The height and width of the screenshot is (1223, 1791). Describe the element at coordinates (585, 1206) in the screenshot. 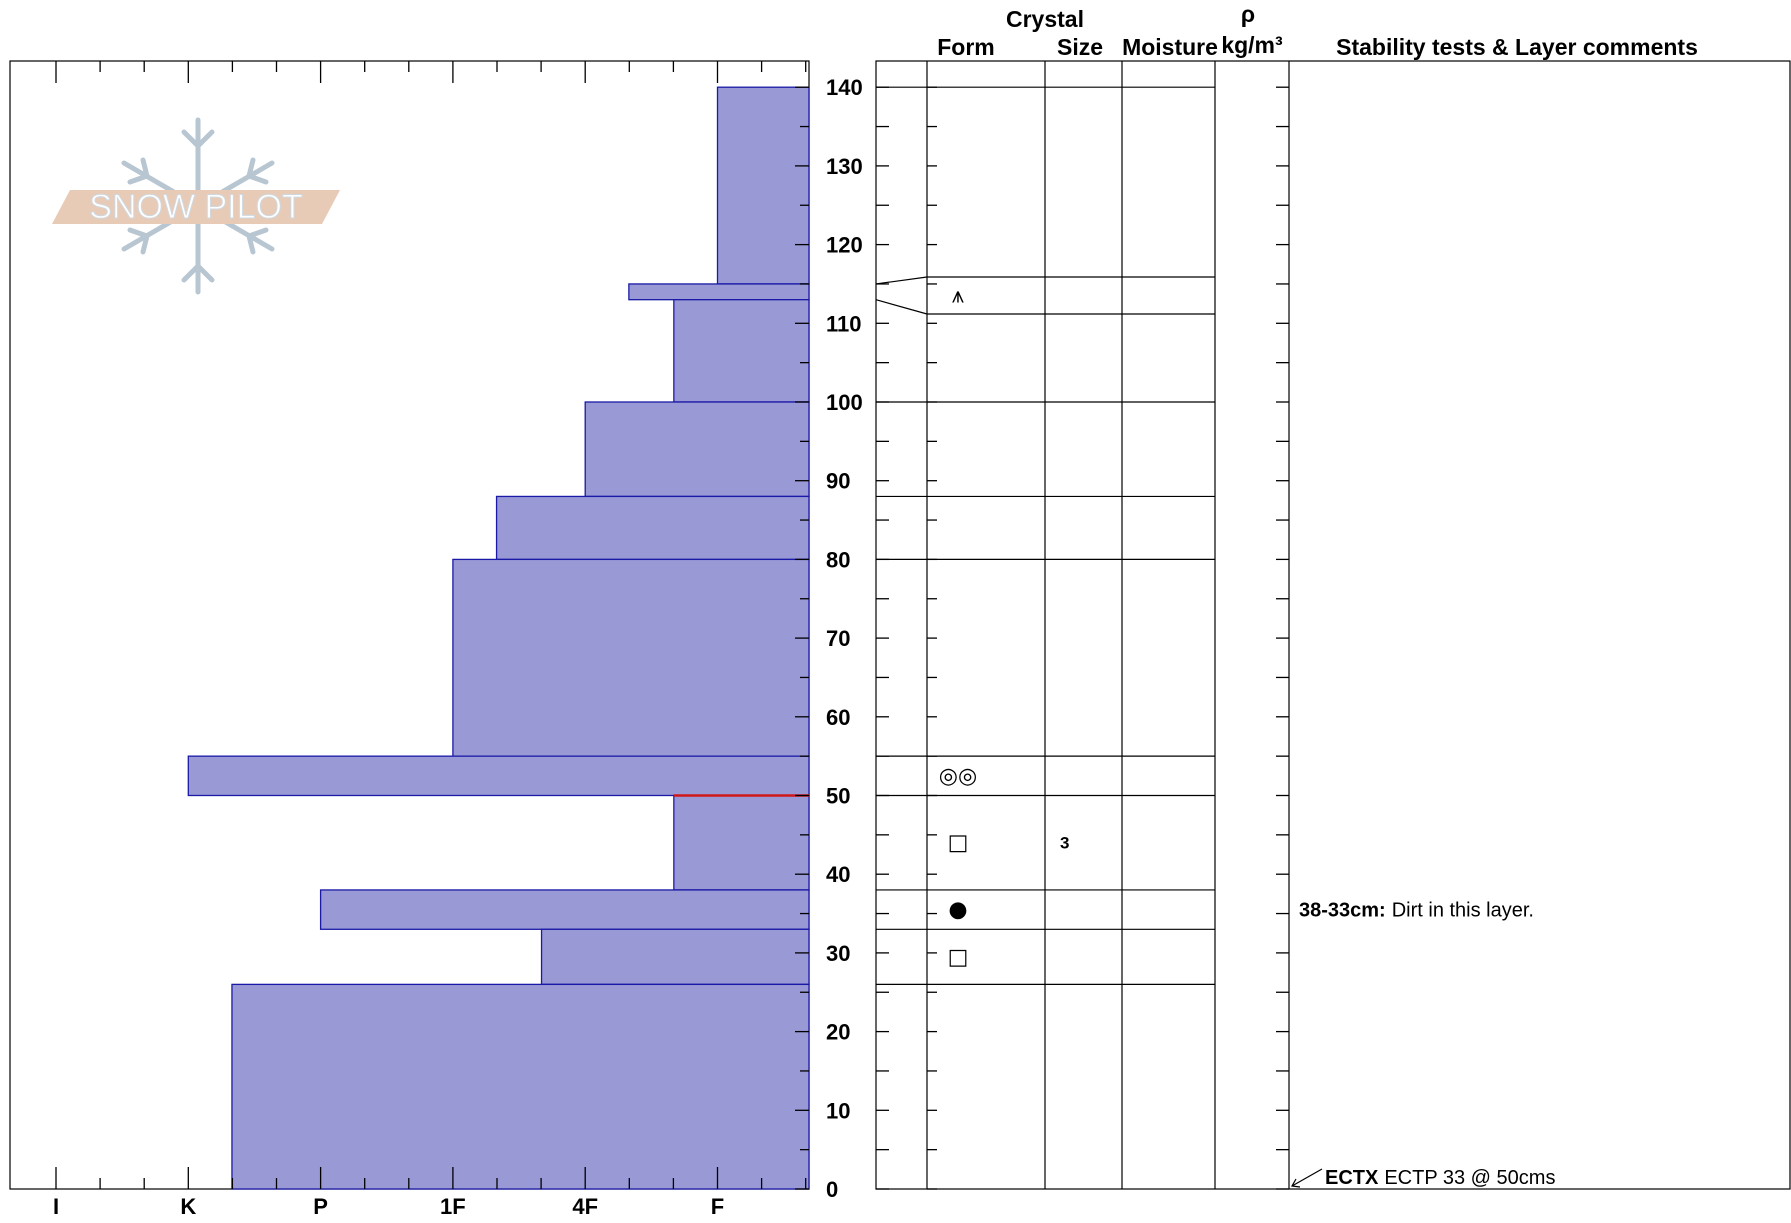

I see `hardness-axis-label: 4F` at that location.